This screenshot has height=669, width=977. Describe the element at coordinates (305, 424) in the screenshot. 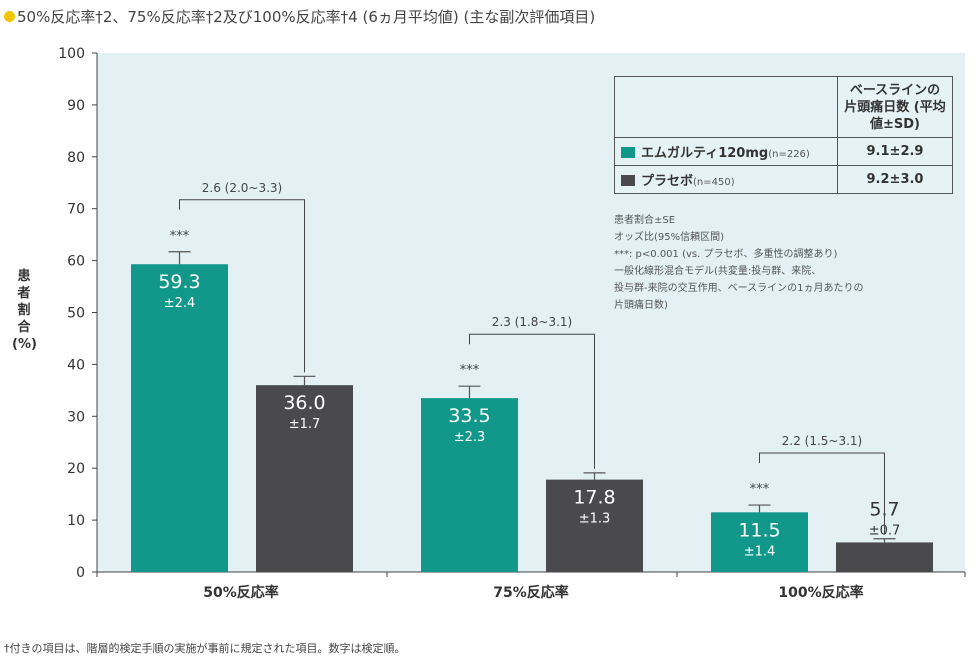

I see `se-label: ±1.7` at that location.